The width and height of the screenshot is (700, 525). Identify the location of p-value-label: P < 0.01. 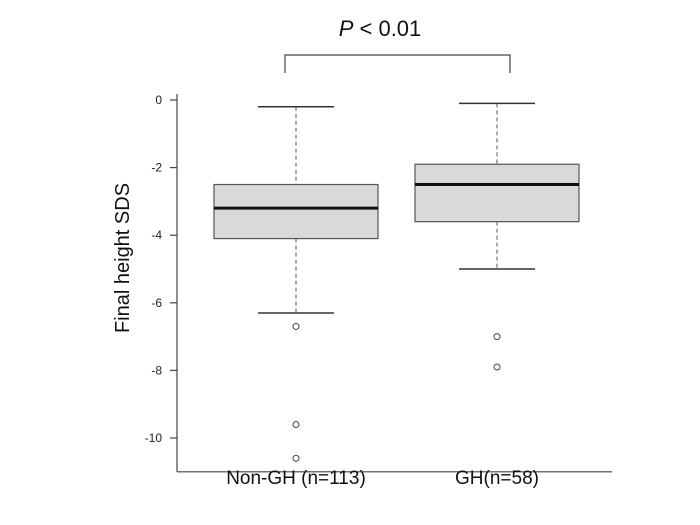
(380, 28).